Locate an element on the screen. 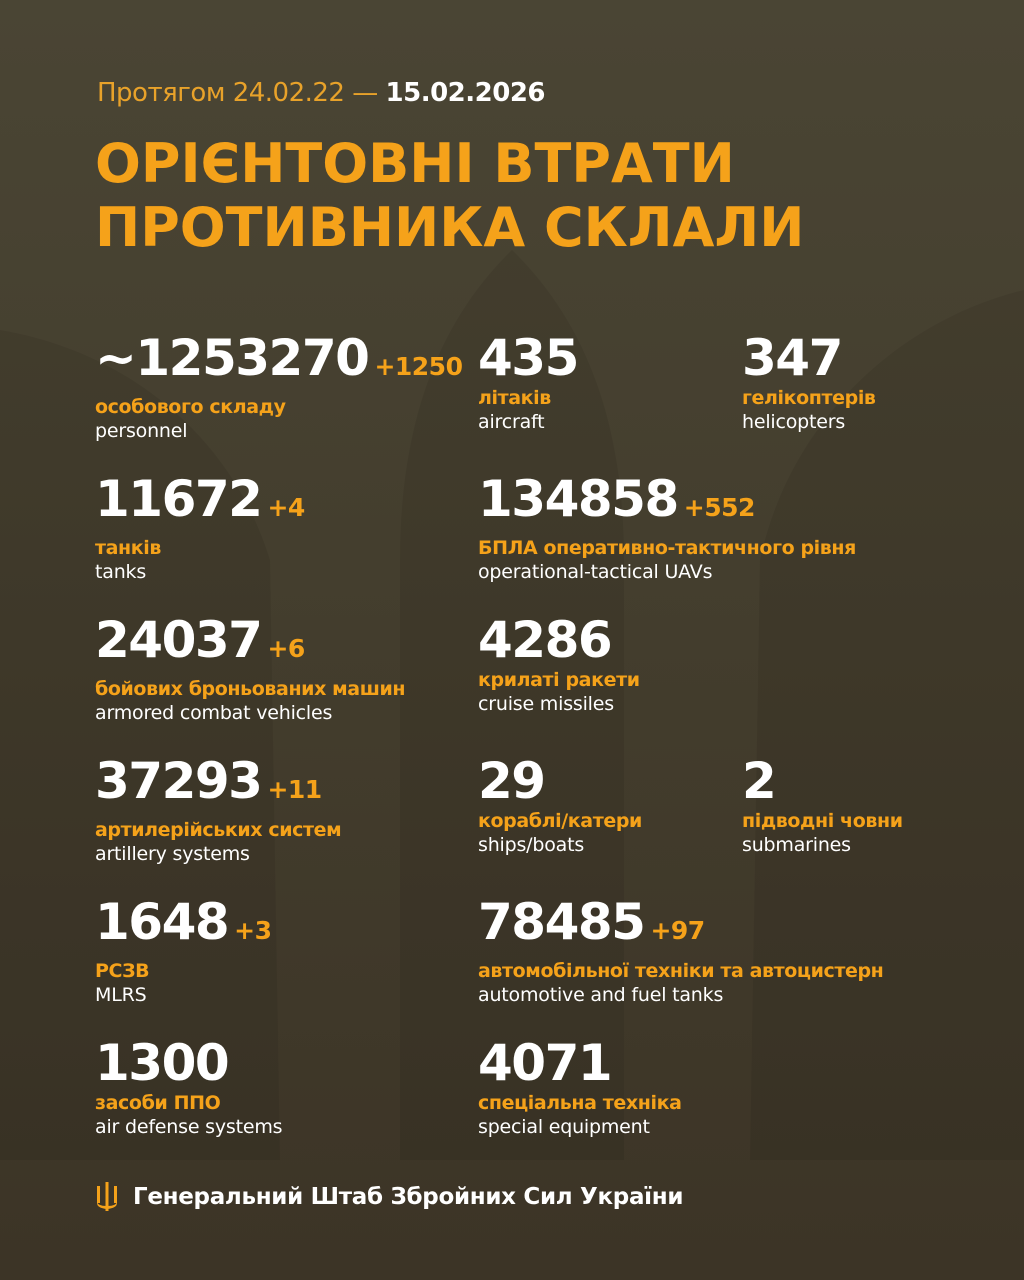 This screenshot has height=1280, width=1024. stat-ships: 29 кораблі/катери ships/boats is located at coordinates (560, 805).